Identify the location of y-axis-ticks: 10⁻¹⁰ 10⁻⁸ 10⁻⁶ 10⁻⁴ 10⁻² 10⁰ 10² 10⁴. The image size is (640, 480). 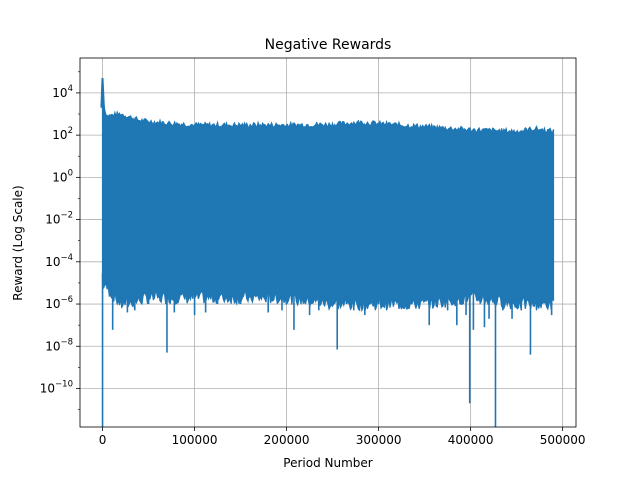
(60, 240).